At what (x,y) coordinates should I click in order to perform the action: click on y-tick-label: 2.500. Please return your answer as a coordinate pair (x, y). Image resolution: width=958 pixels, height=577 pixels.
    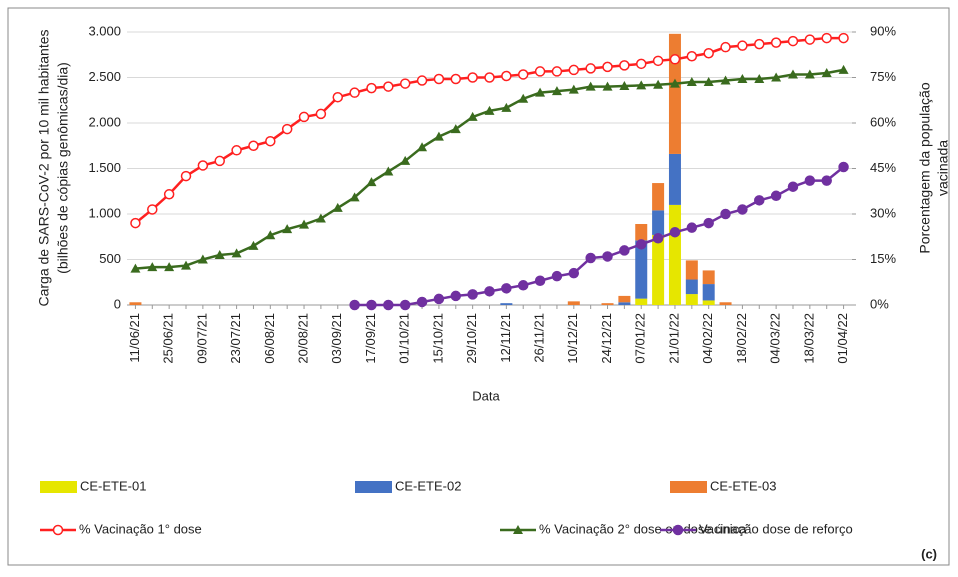
    Looking at the image, I should click on (104, 76).